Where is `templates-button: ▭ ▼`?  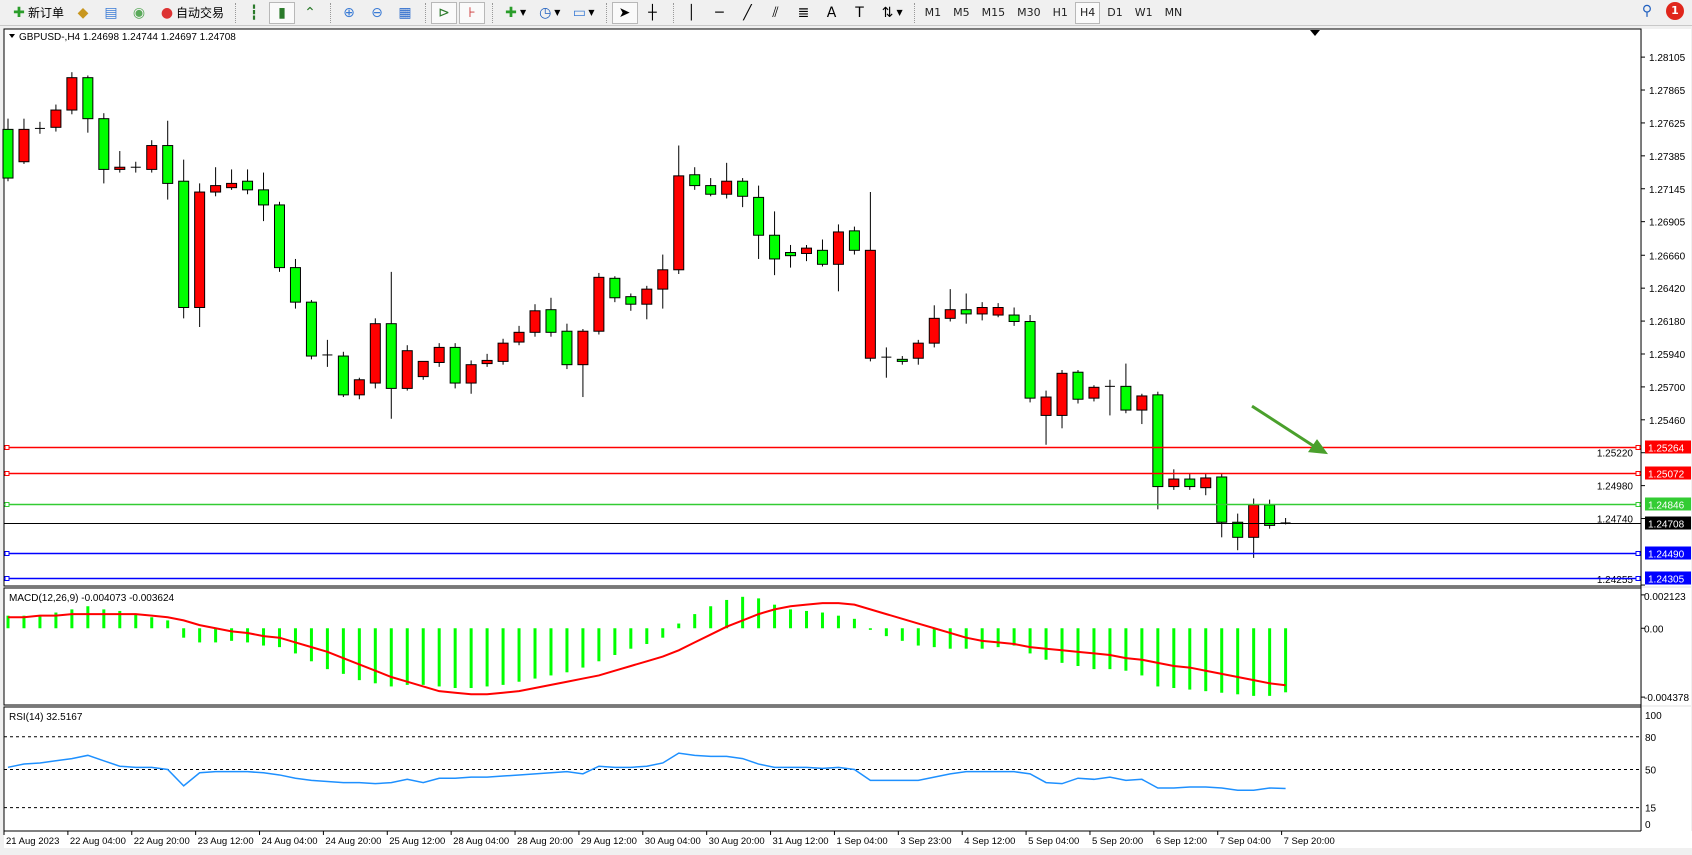
templates-button: ▭ ▼ is located at coordinates (582, 13).